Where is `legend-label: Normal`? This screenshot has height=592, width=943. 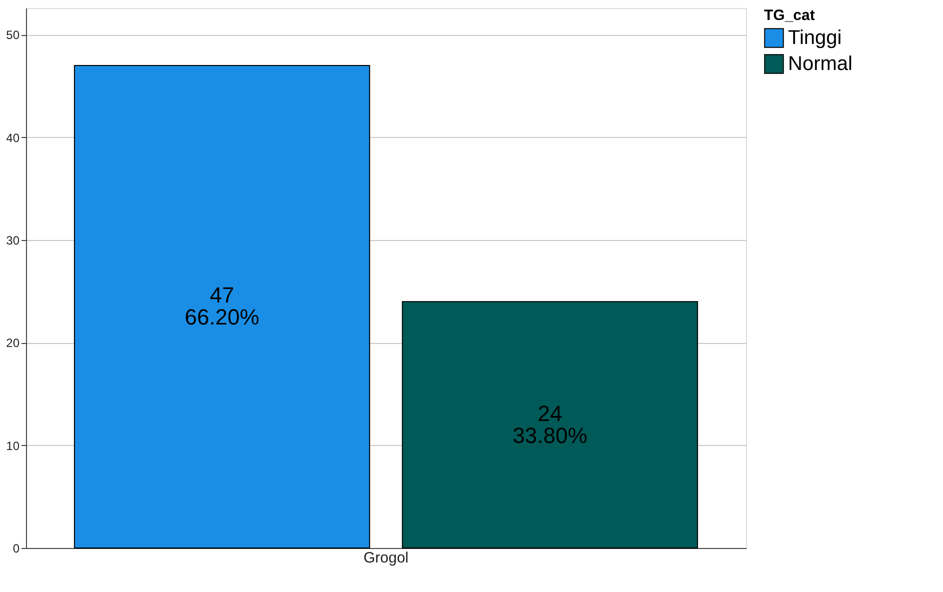
legend-label: Normal is located at coordinates (820, 64).